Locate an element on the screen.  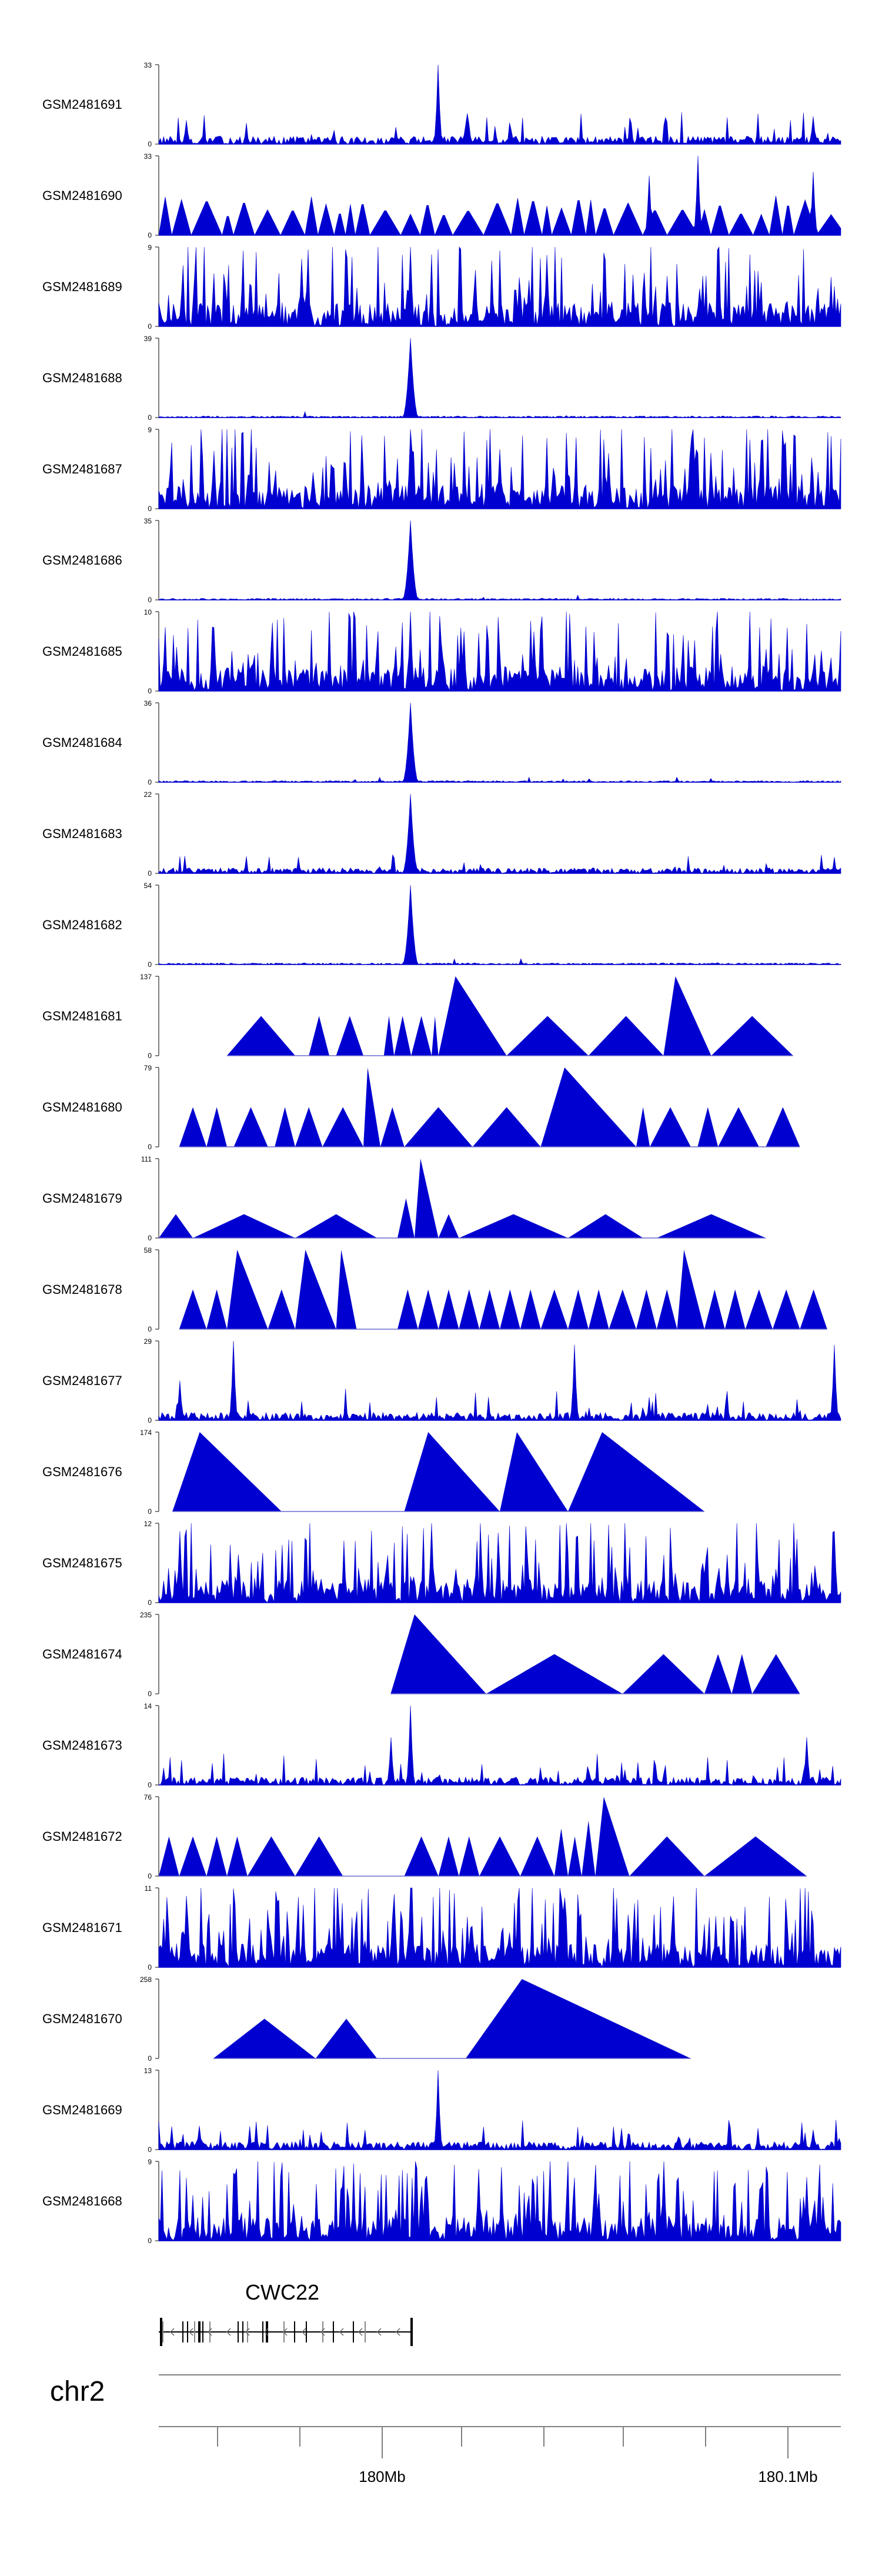
track-gsm2481675: GSM2481675 12 0 is located at coordinates (441, 1563).